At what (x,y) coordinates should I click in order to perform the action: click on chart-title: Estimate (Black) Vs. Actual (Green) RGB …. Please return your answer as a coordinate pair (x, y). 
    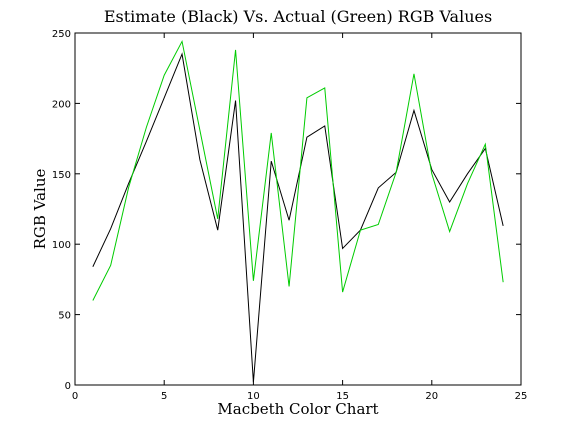
    Looking at the image, I should click on (298, 16).